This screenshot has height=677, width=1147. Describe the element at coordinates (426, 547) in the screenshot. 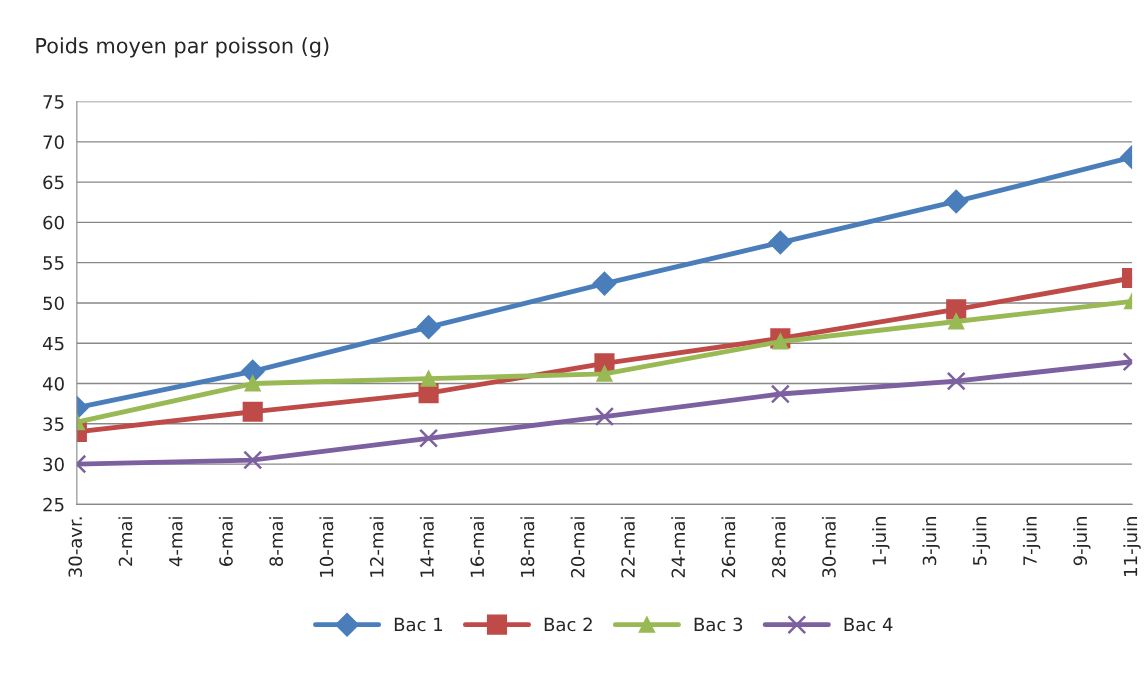

I see `x-tick-label: 14-mai` at that location.